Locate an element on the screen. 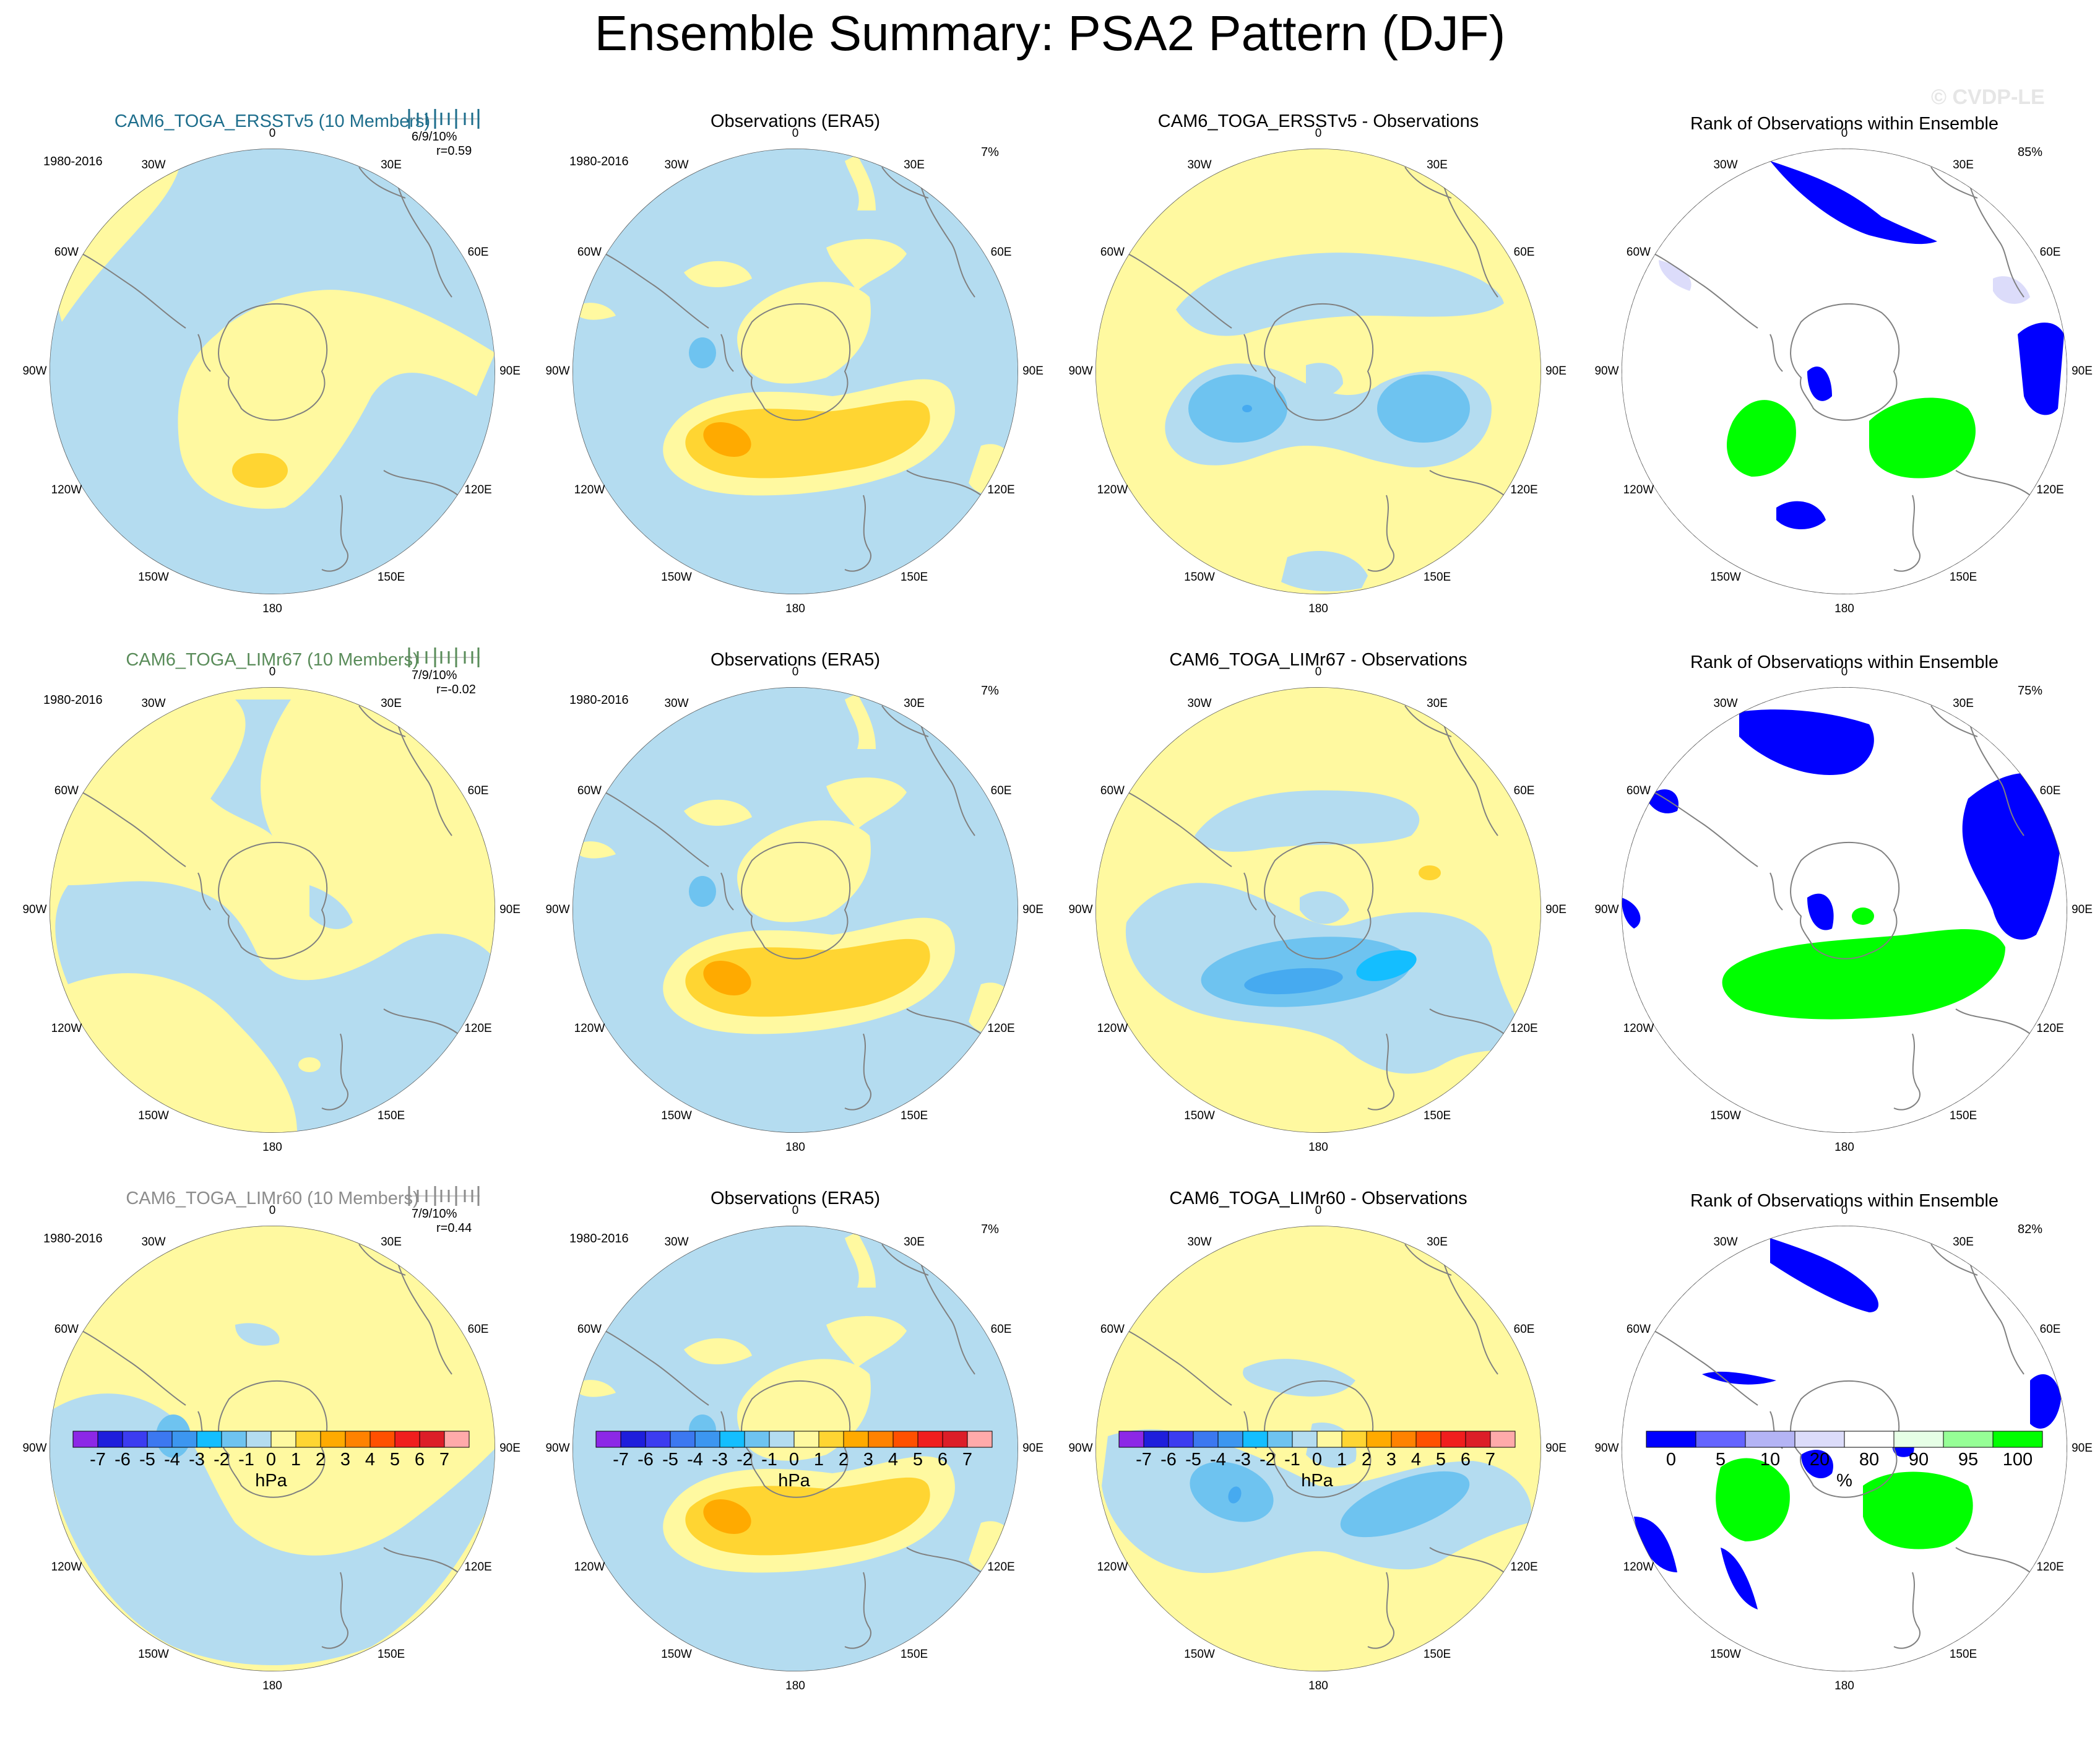  rank-title: Rank of Observations within Ensemble is located at coordinates (1844, 1201).